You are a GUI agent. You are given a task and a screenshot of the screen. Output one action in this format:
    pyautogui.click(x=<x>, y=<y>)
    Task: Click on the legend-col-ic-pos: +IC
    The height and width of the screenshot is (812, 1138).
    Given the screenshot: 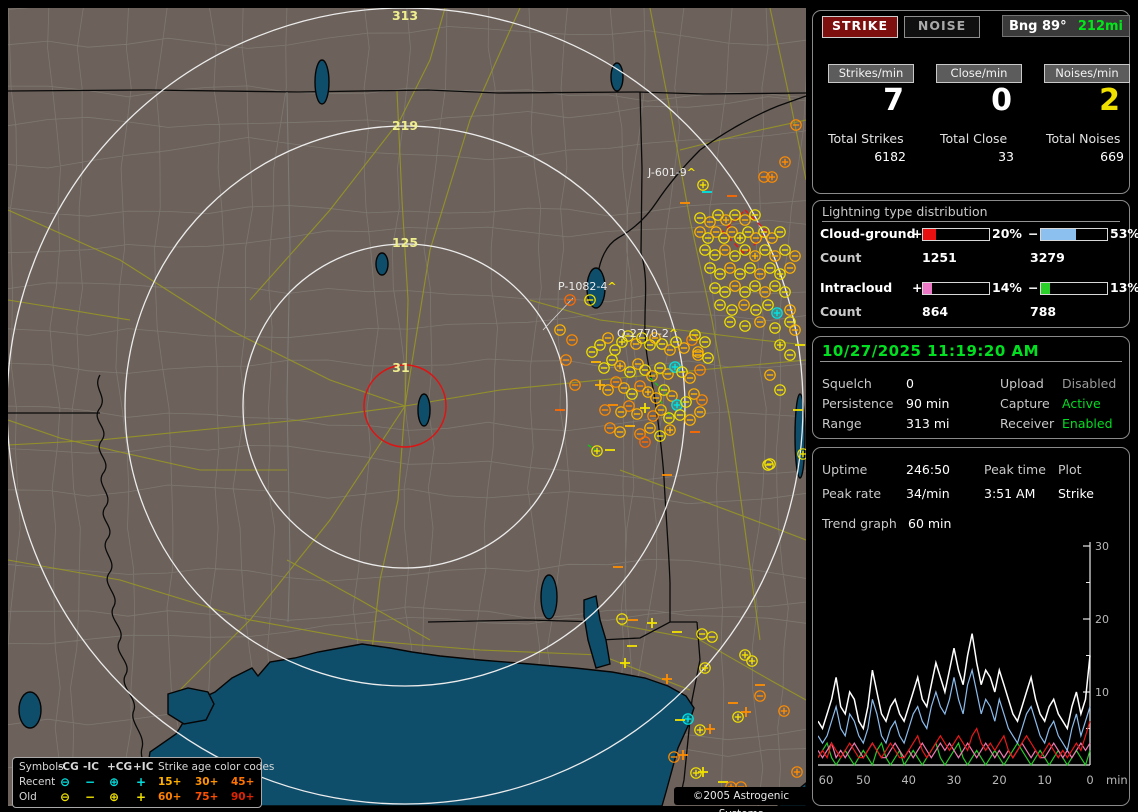 What is the action you would take?
    pyautogui.click(x=143, y=767)
    